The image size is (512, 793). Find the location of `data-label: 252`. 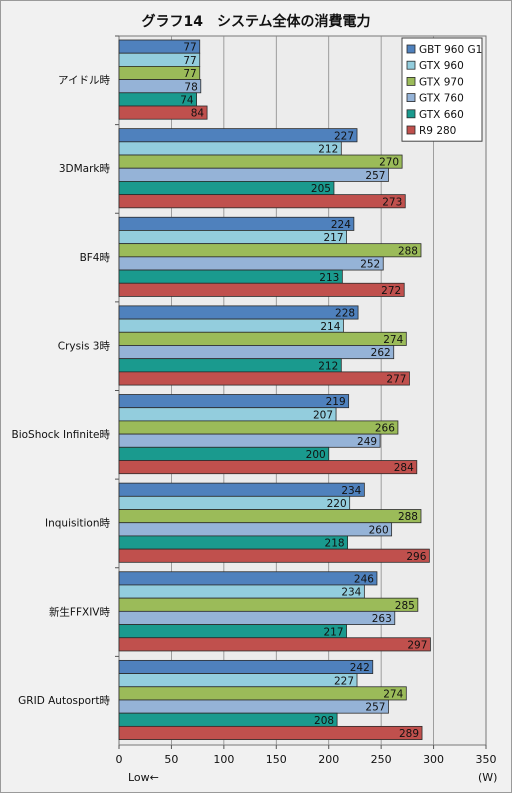

data-label: 252 is located at coordinates (370, 265).